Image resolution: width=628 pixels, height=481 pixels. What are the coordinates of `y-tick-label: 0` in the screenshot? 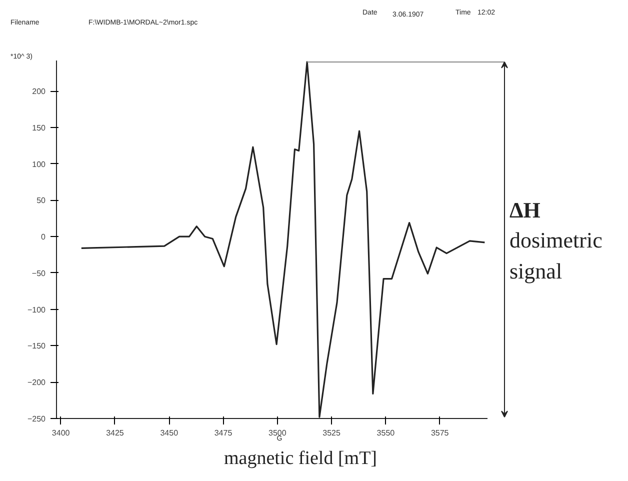 It's located at (43, 237).